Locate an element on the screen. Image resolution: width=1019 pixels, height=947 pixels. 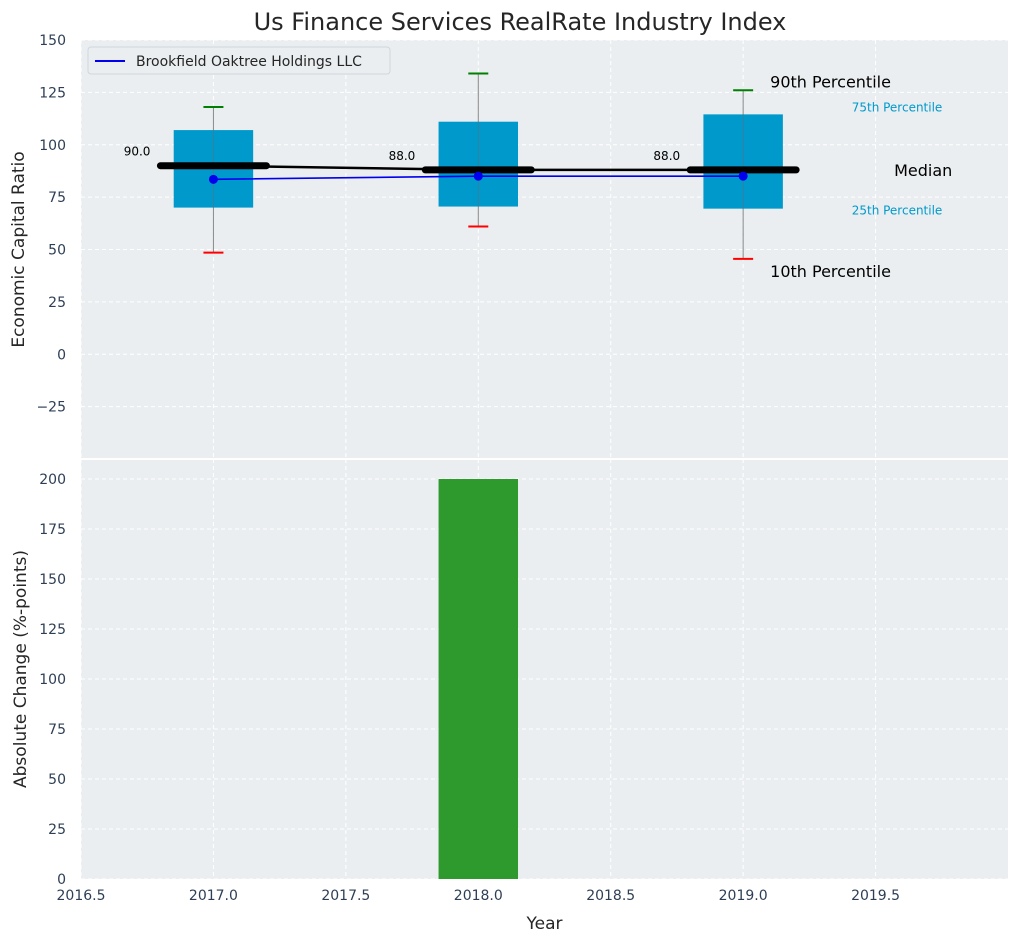
x-tick-label: 2019.0 is located at coordinates (743, 896).